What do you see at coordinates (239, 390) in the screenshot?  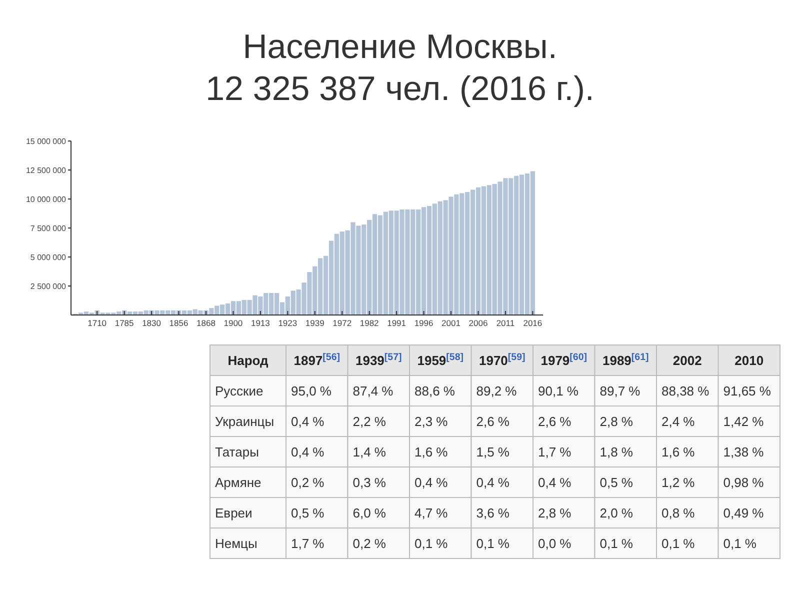 I see `y-tick-label: Русские` at bounding box center [239, 390].